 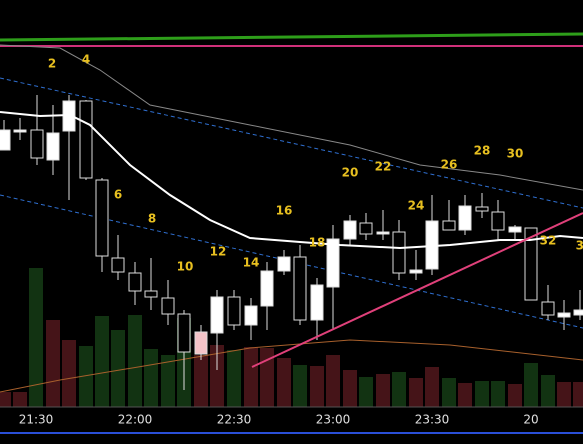 I want to click on wave-label: 4, so click(x=86, y=60).